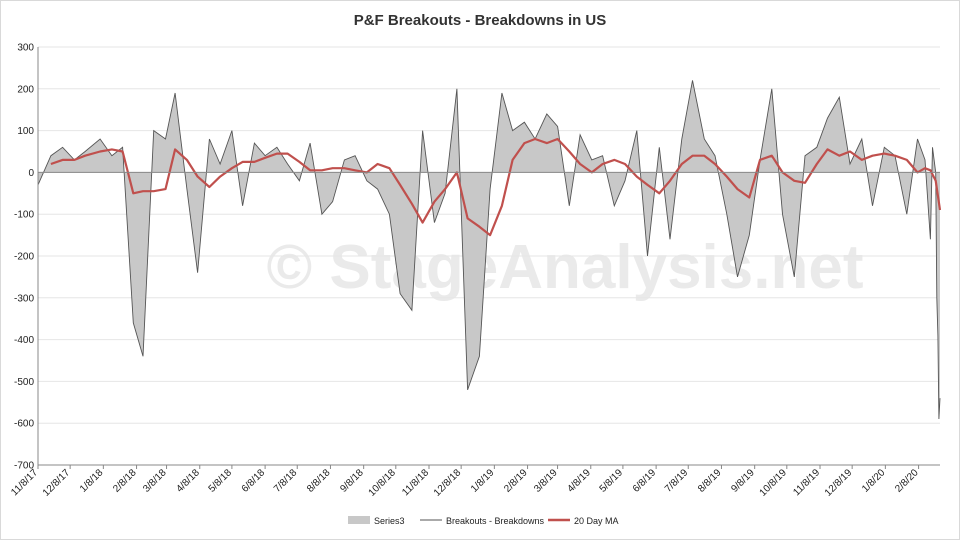 Image resolution: width=960 pixels, height=540 pixels. What do you see at coordinates (352, 481) in the screenshot?
I see `x-tick-label-10: 9/8/18` at bounding box center [352, 481].